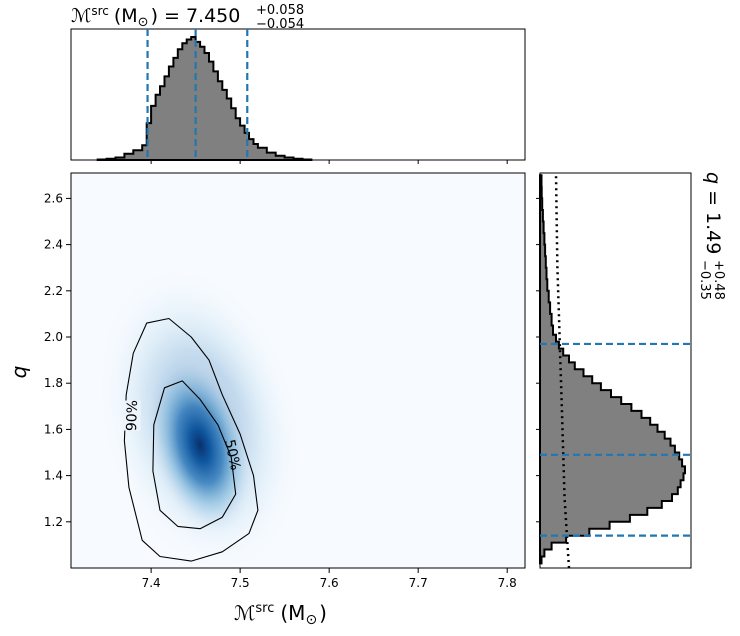 This screenshot has width=740, height=636. I want to click on xlabel-sun: ⊙, so click(311, 620).